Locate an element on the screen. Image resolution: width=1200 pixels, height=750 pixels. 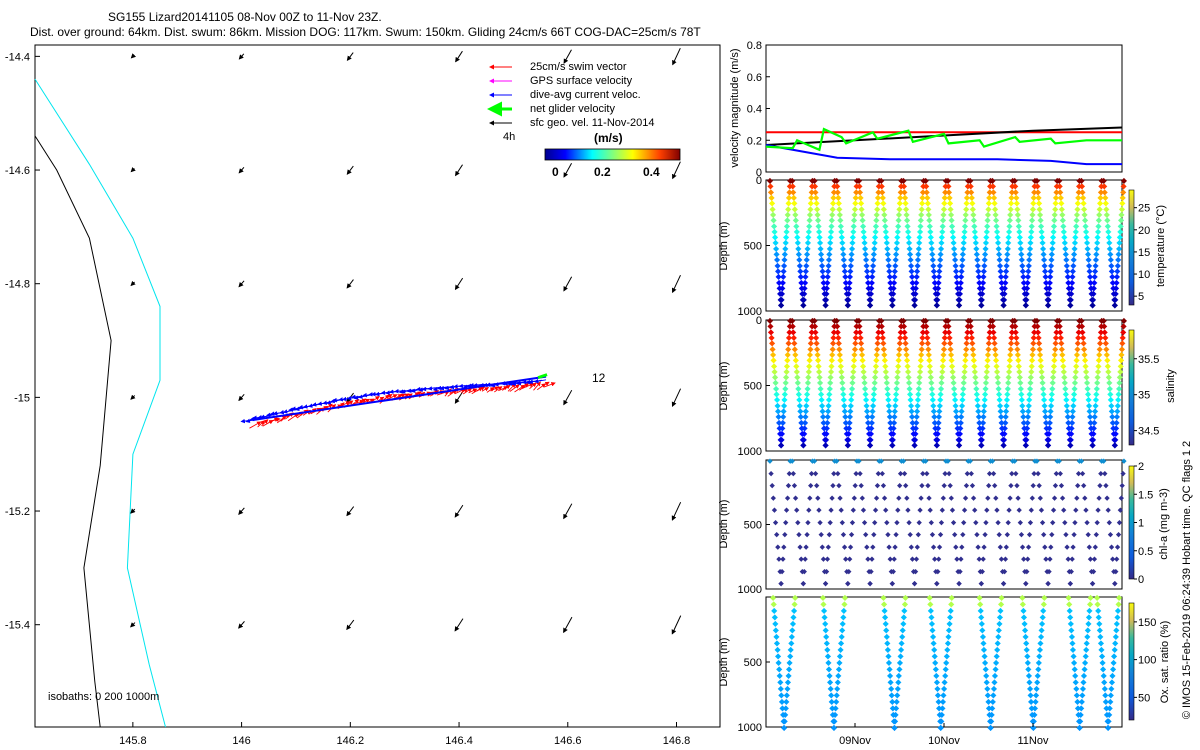
velocity-ytick-label: 0.4 is located at coordinates (754, 110).